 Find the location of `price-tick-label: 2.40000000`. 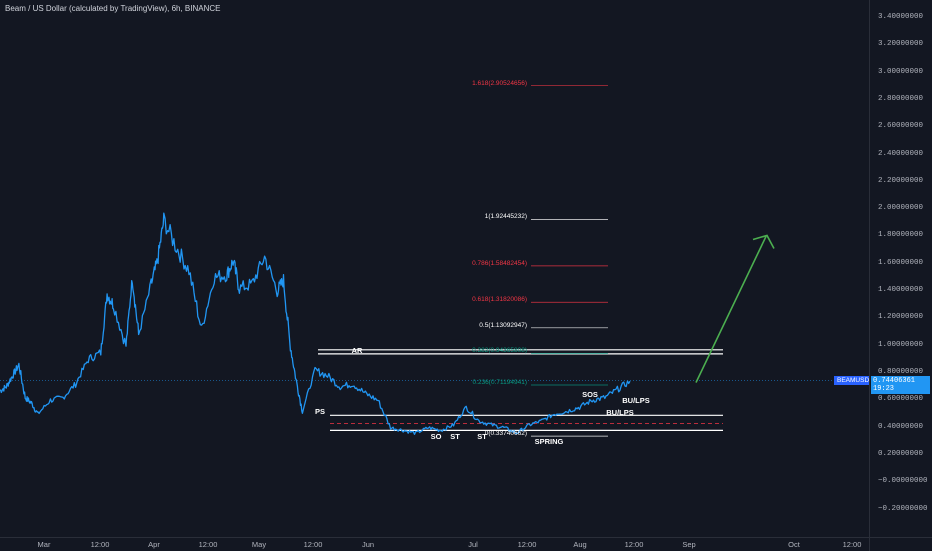

price-tick-label: 2.40000000 is located at coordinates (901, 153).